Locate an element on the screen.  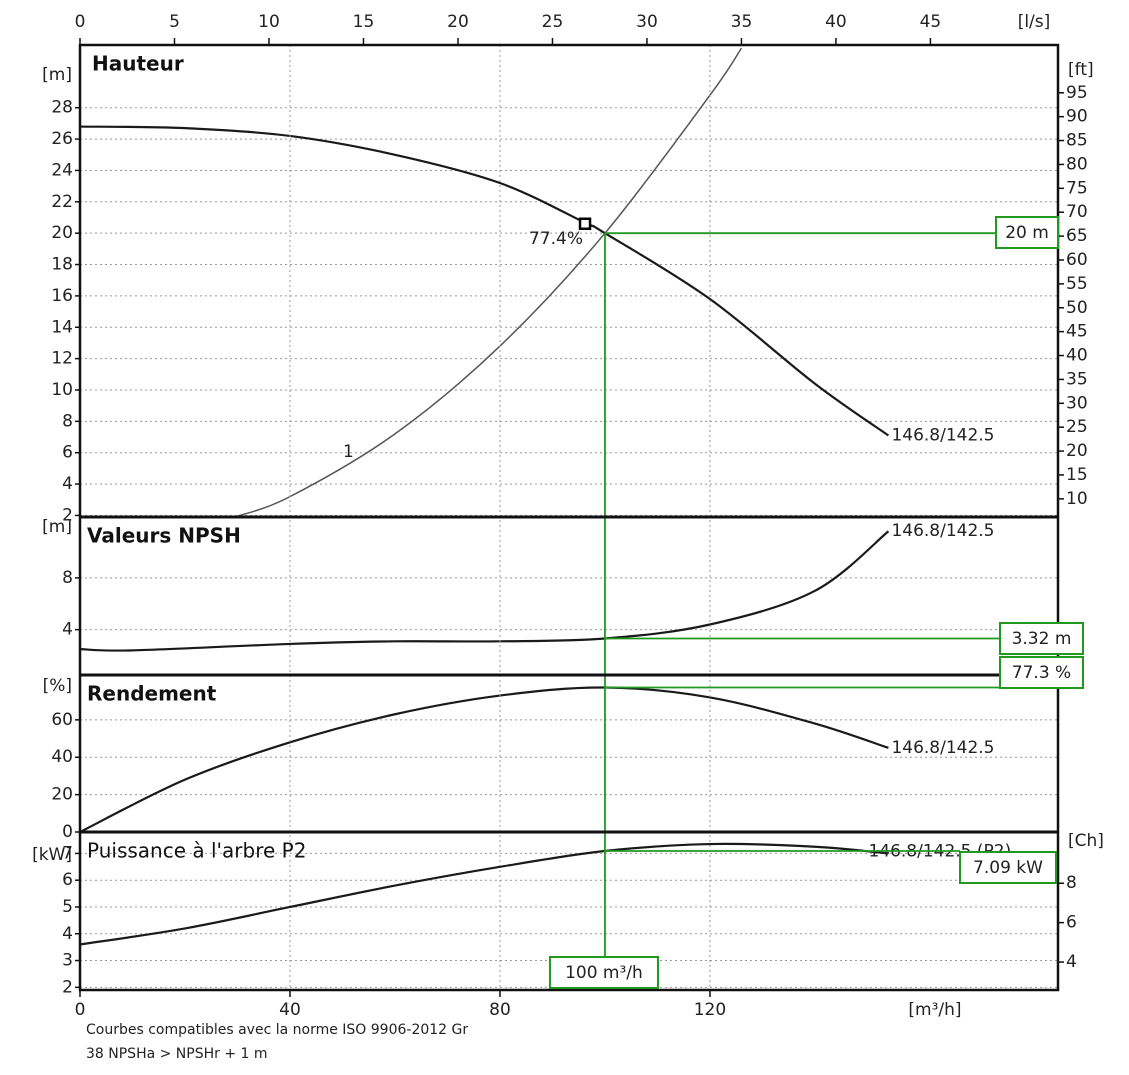
y2-tick-label: 8 is located at coordinates (1071, 883).